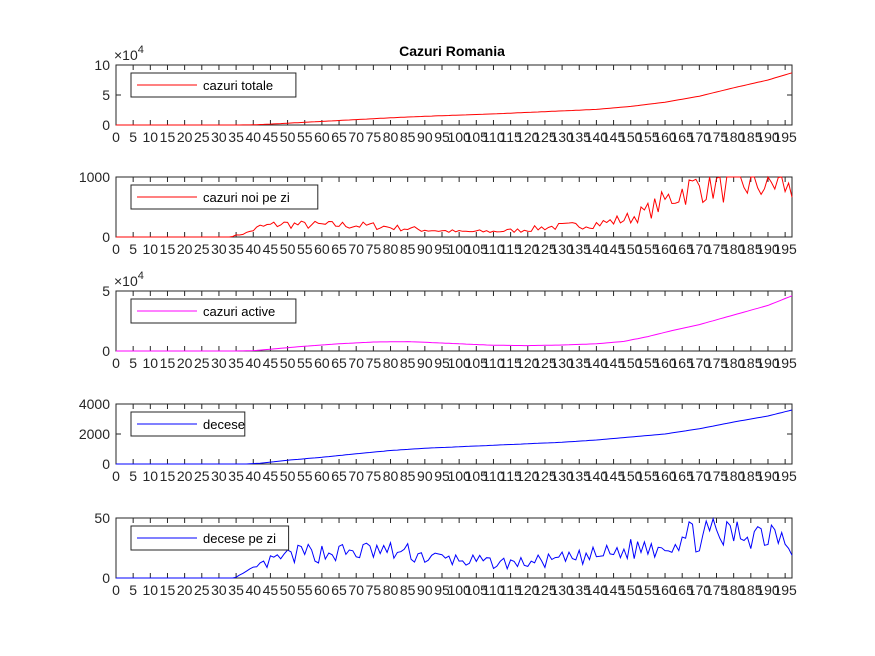 The width and height of the screenshot is (875, 656). What do you see at coordinates (224, 424) in the screenshot?
I see `legend-label: decese` at bounding box center [224, 424].